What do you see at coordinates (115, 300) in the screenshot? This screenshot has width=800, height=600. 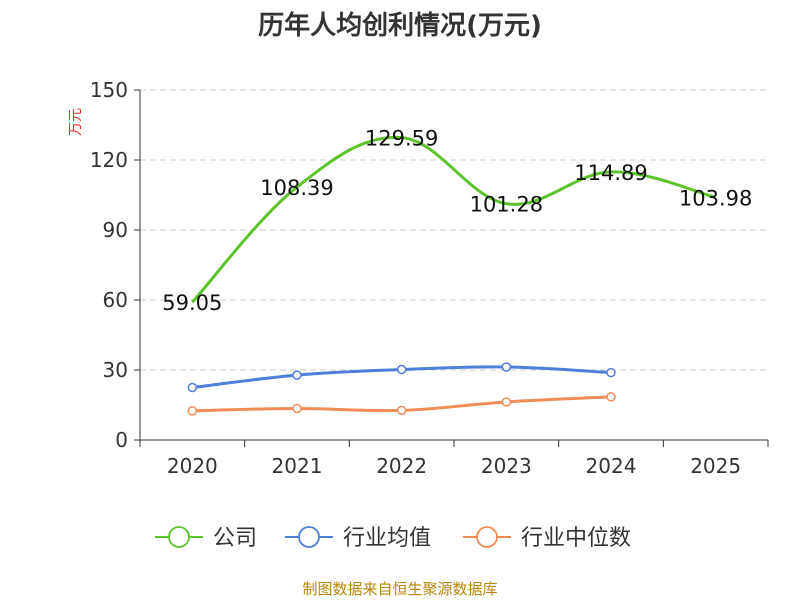 I see `y-tick-label: 60` at bounding box center [115, 300].